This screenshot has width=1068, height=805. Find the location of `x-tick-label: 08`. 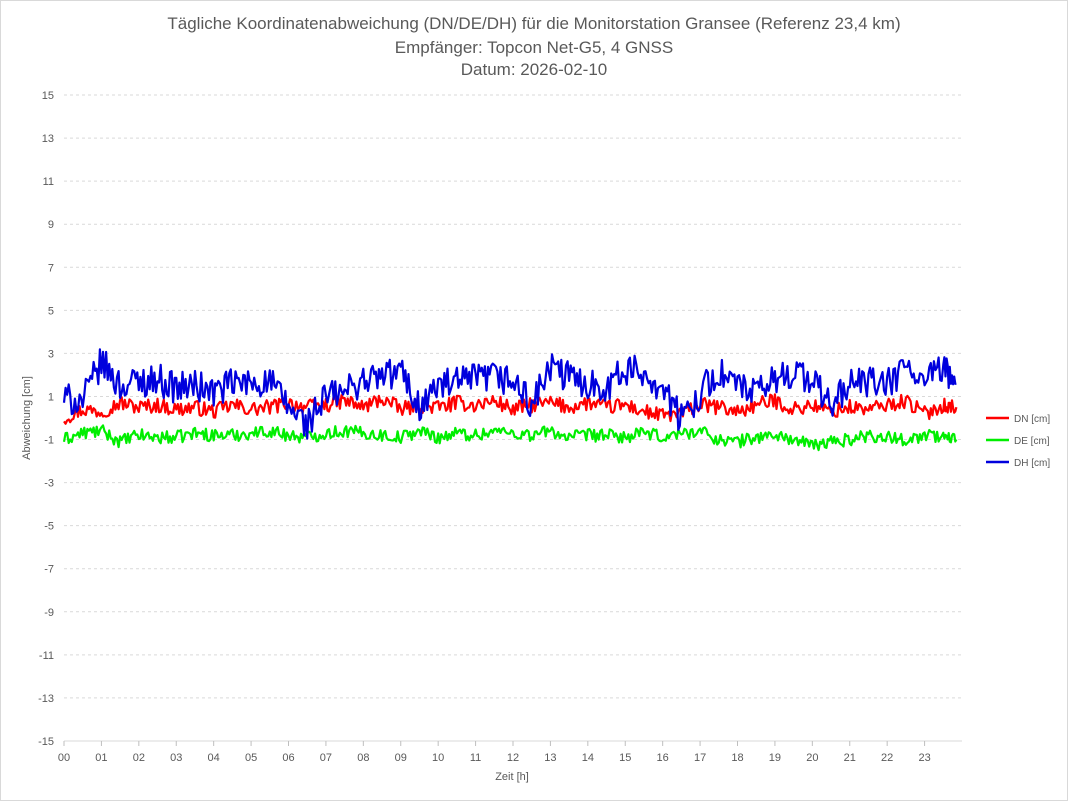

x-tick-label: 08 is located at coordinates (363, 758).